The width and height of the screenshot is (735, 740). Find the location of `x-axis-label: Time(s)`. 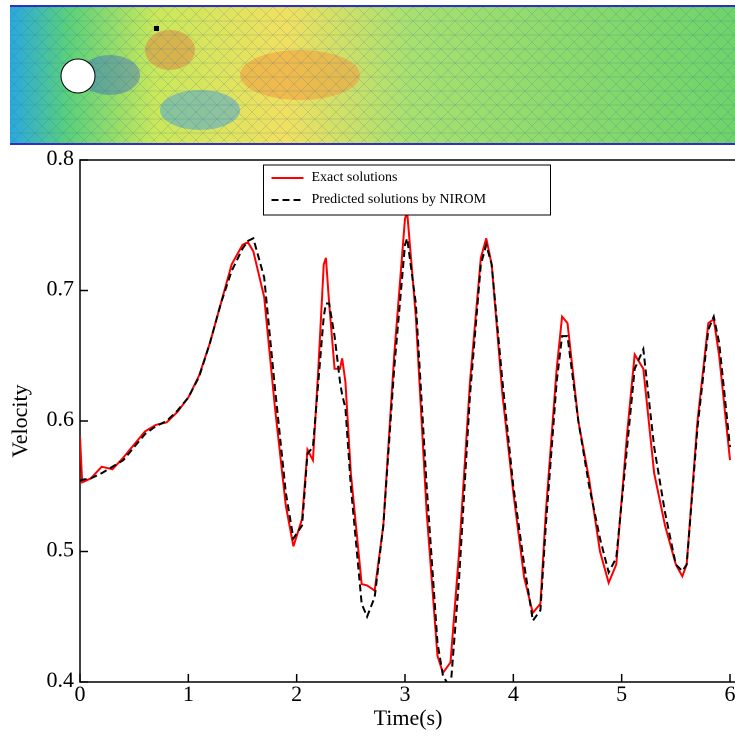

x-axis-label: Time(s) is located at coordinates (408, 717).